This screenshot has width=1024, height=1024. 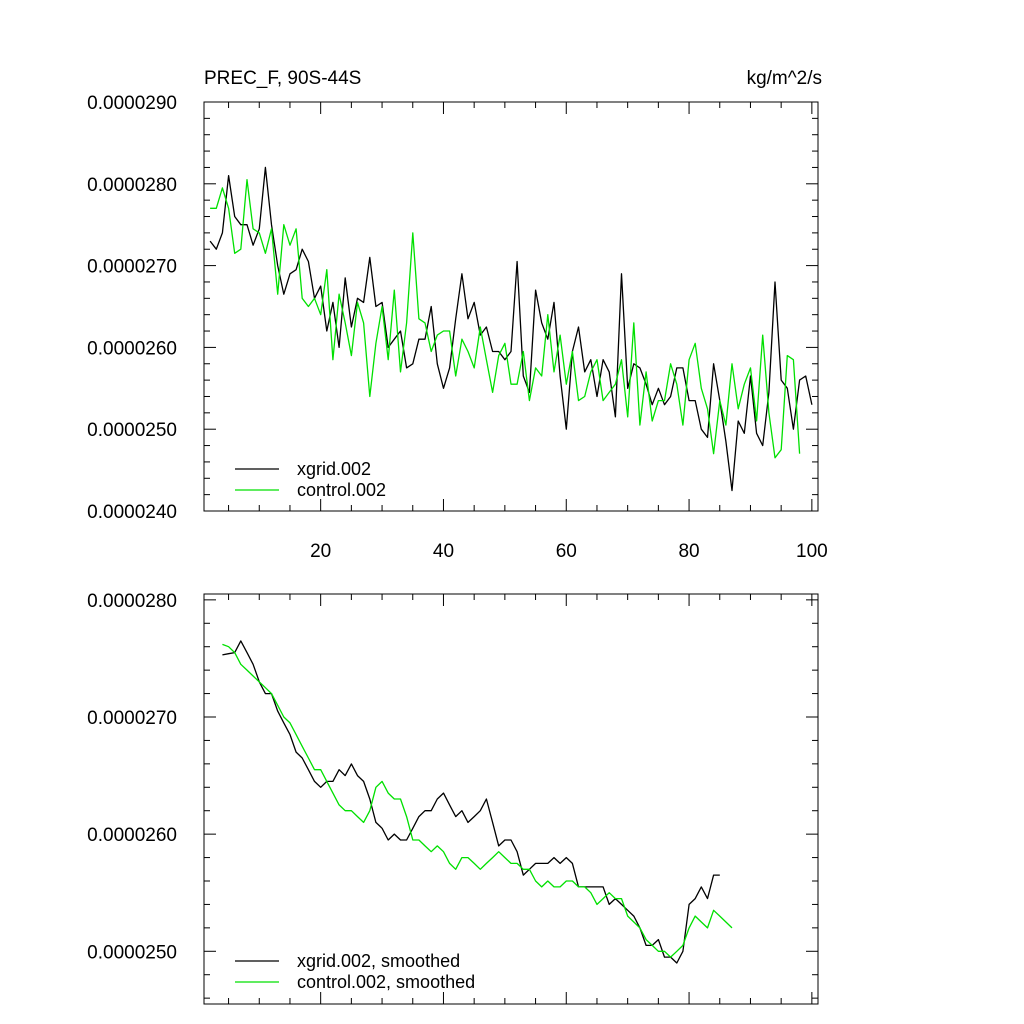 I want to click on x-tick-label: 60, so click(x=566, y=551).